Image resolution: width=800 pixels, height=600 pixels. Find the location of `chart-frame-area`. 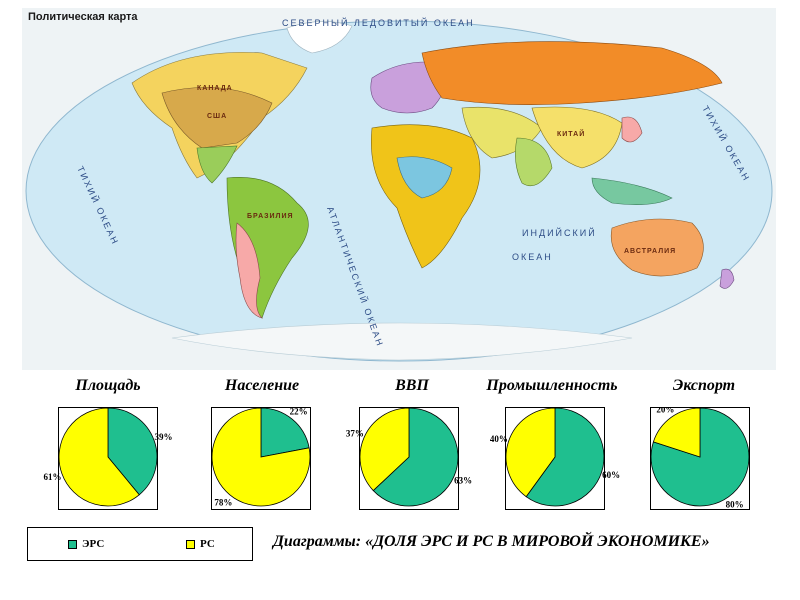

chart-frame-area is located at coordinates (108, 458).